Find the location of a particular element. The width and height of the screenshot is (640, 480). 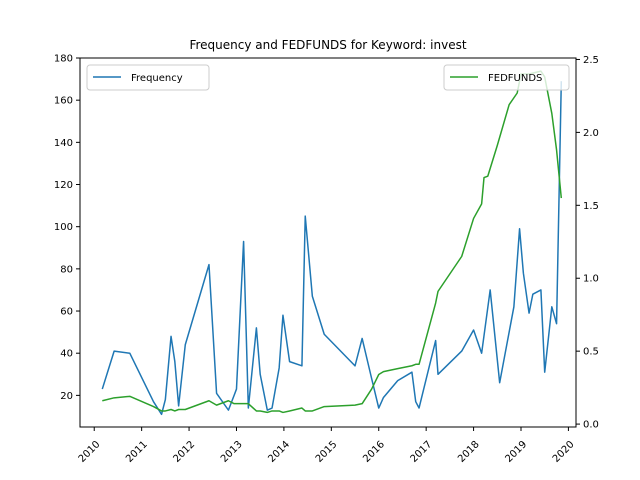

y-left-tick-label: 160 is located at coordinates (63, 101).